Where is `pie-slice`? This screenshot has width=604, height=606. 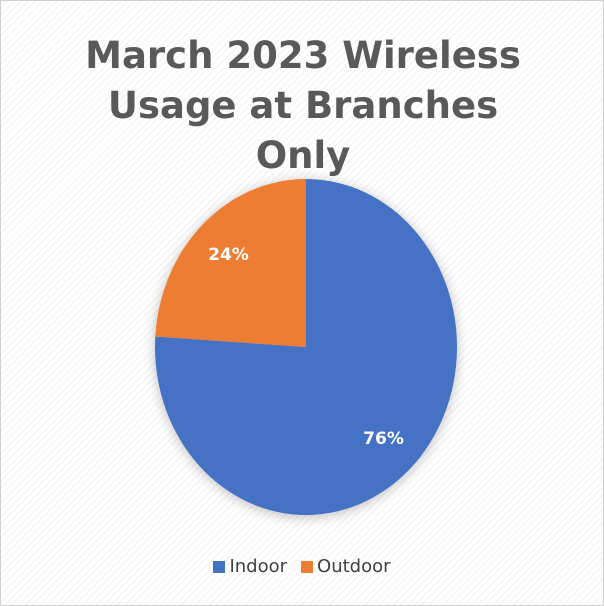 pie-slice is located at coordinates (230, 263).